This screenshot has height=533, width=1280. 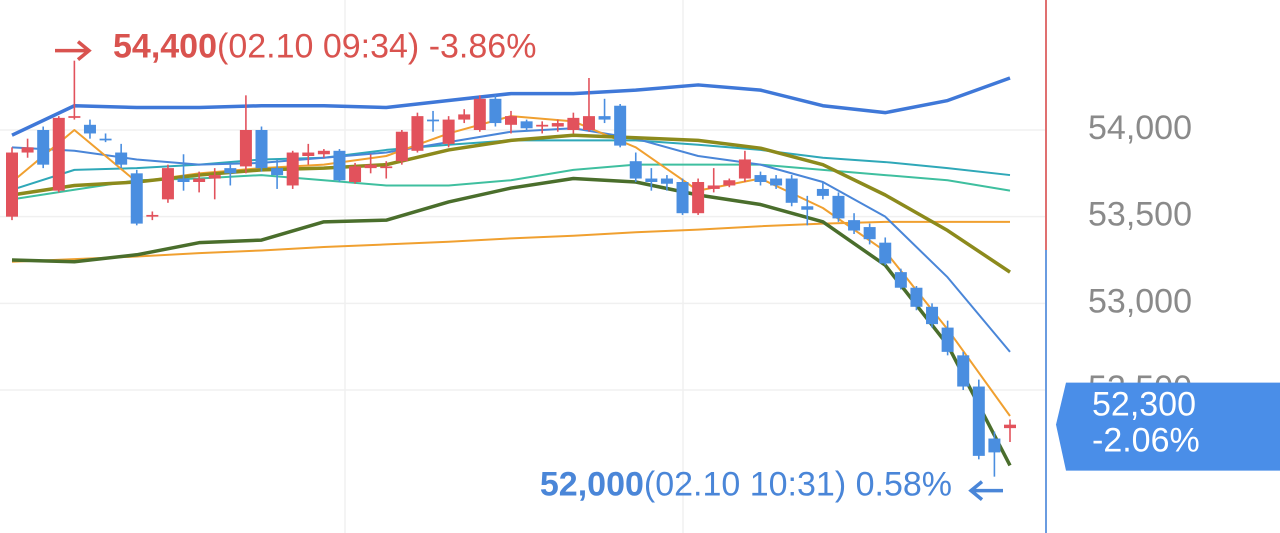 I want to click on price-change: -2.06%, so click(x=1146, y=441).